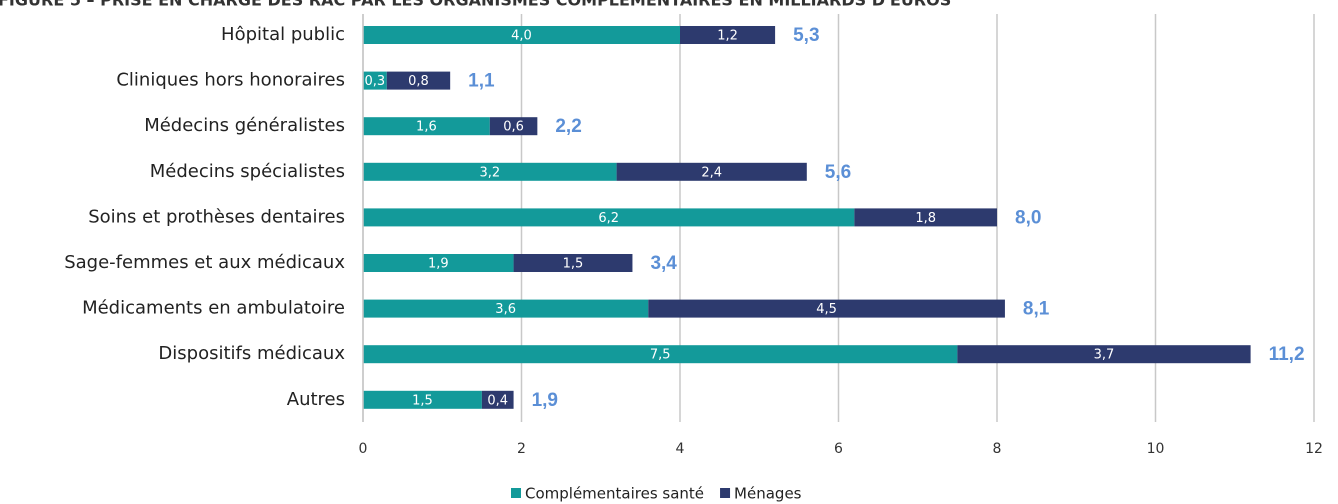 The height and width of the screenshot is (504, 1338). I want to click on total-label: 5,6, so click(838, 172).